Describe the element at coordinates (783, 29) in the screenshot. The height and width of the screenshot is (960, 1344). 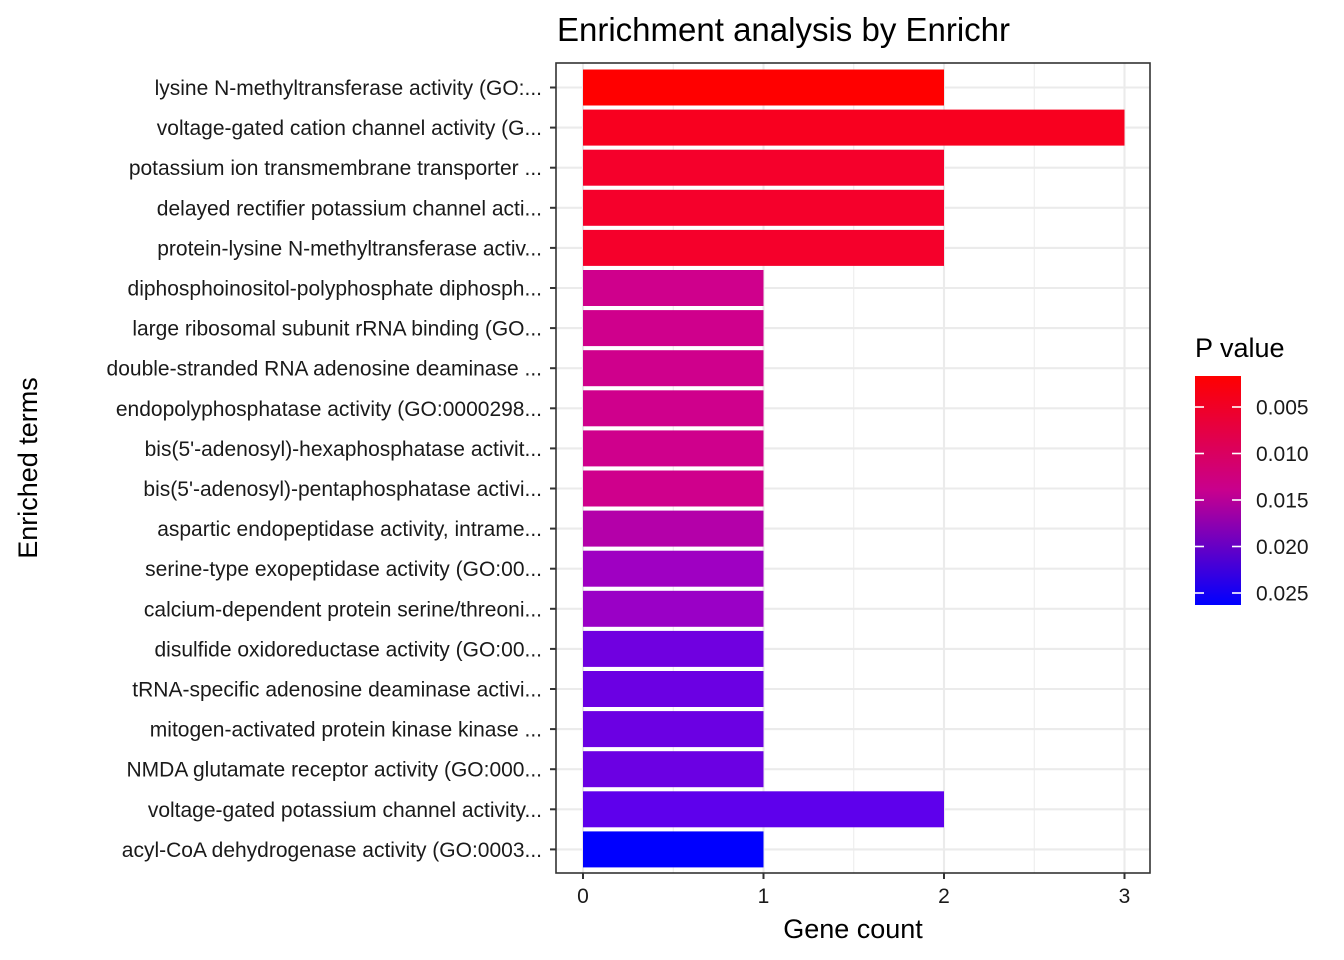
I see `chart-title: Enrichment analysis by Enrichr` at that location.